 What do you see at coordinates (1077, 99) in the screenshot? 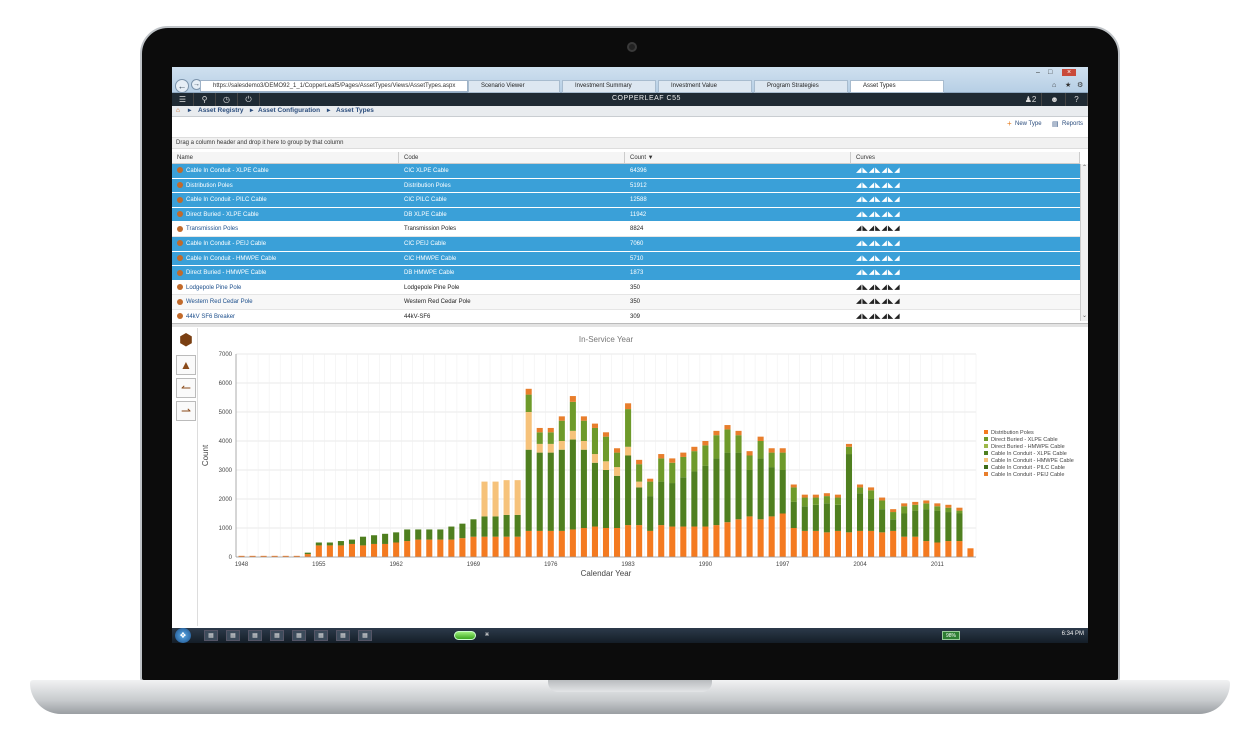
I see `help-icon: ?` at bounding box center [1077, 99].